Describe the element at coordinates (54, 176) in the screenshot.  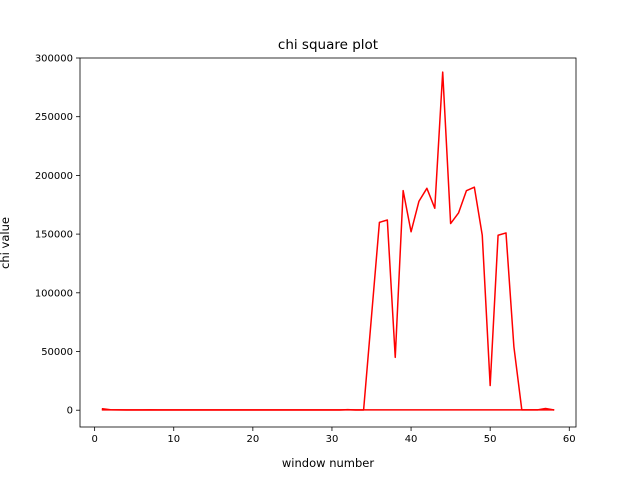
I see `y-tick-label: 200000` at that location.